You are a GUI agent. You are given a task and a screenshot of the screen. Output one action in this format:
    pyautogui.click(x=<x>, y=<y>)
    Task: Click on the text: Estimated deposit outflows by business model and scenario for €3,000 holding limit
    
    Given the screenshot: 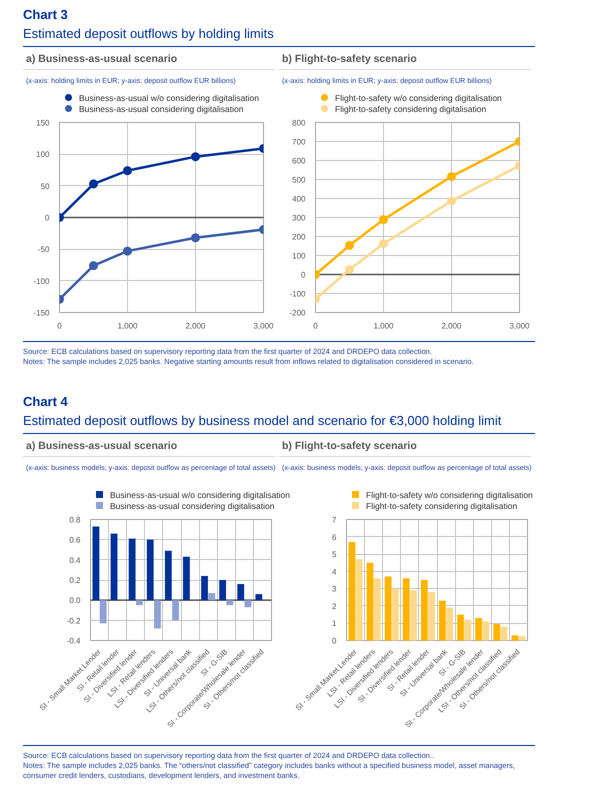 What is the action you would take?
    pyautogui.click(x=279, y=423)
    